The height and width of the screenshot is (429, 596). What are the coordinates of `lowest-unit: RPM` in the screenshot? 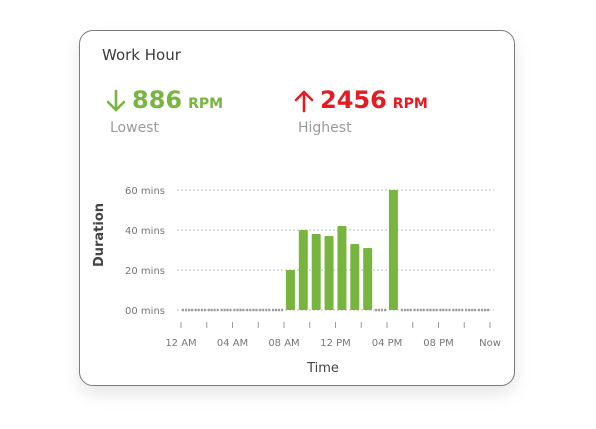 It's located at (206, 104).